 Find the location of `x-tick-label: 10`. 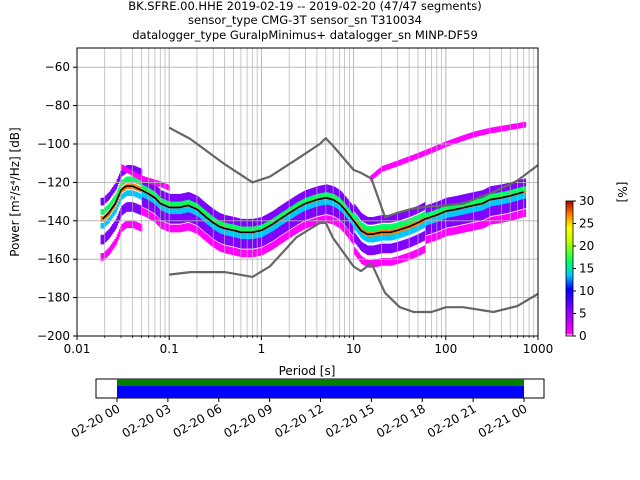

x-tick-label: 10 is located at coordinates (353, 349).